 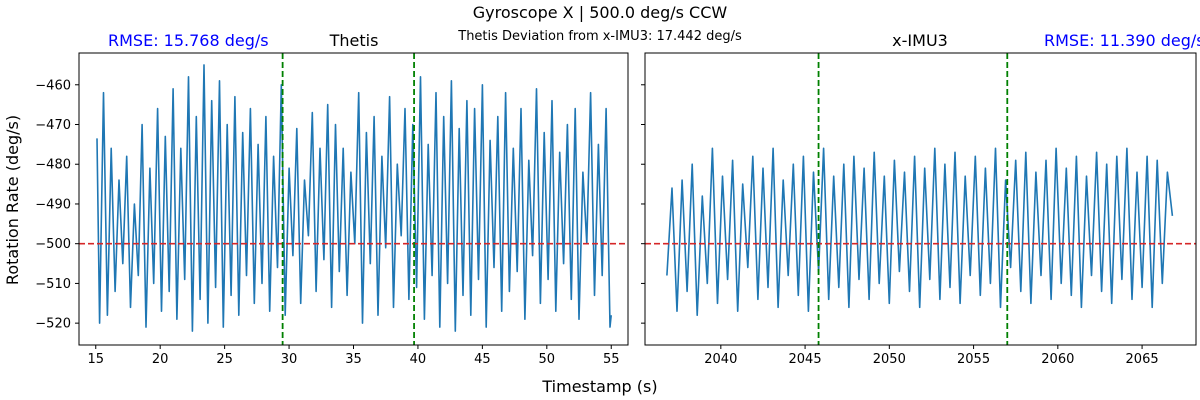 What do you see at coordinates (53, 284) in the screenshot?
I see `y-tick-label: −510` at bounding box center [53, 284].